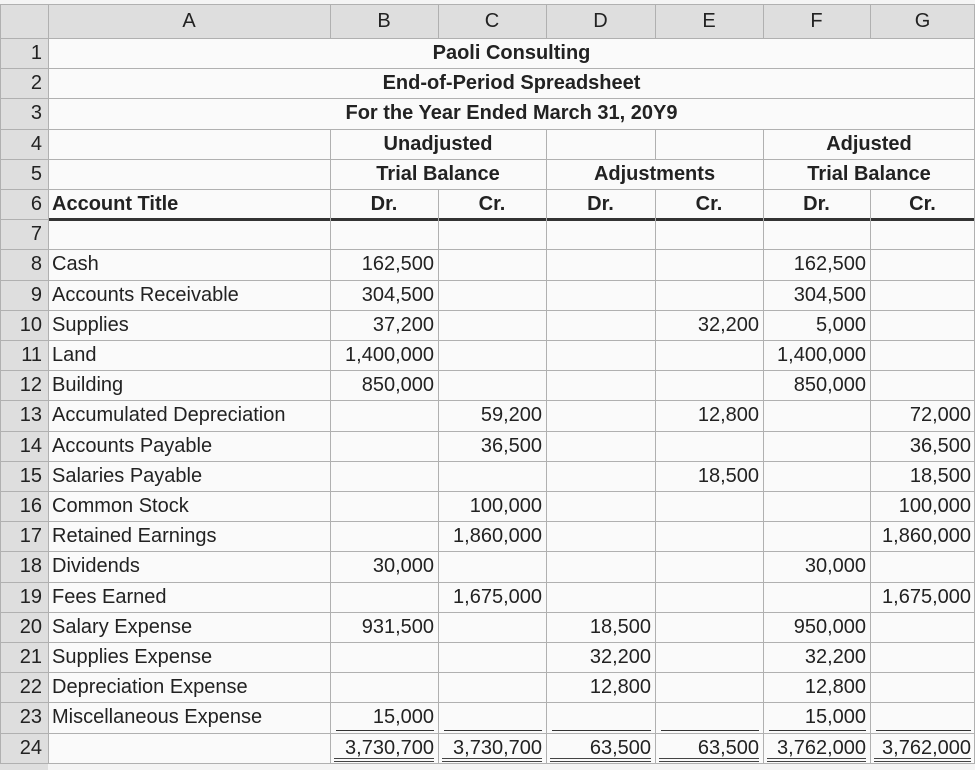  I want to click on amount-cell: 1,675,000, so click(497, 596).